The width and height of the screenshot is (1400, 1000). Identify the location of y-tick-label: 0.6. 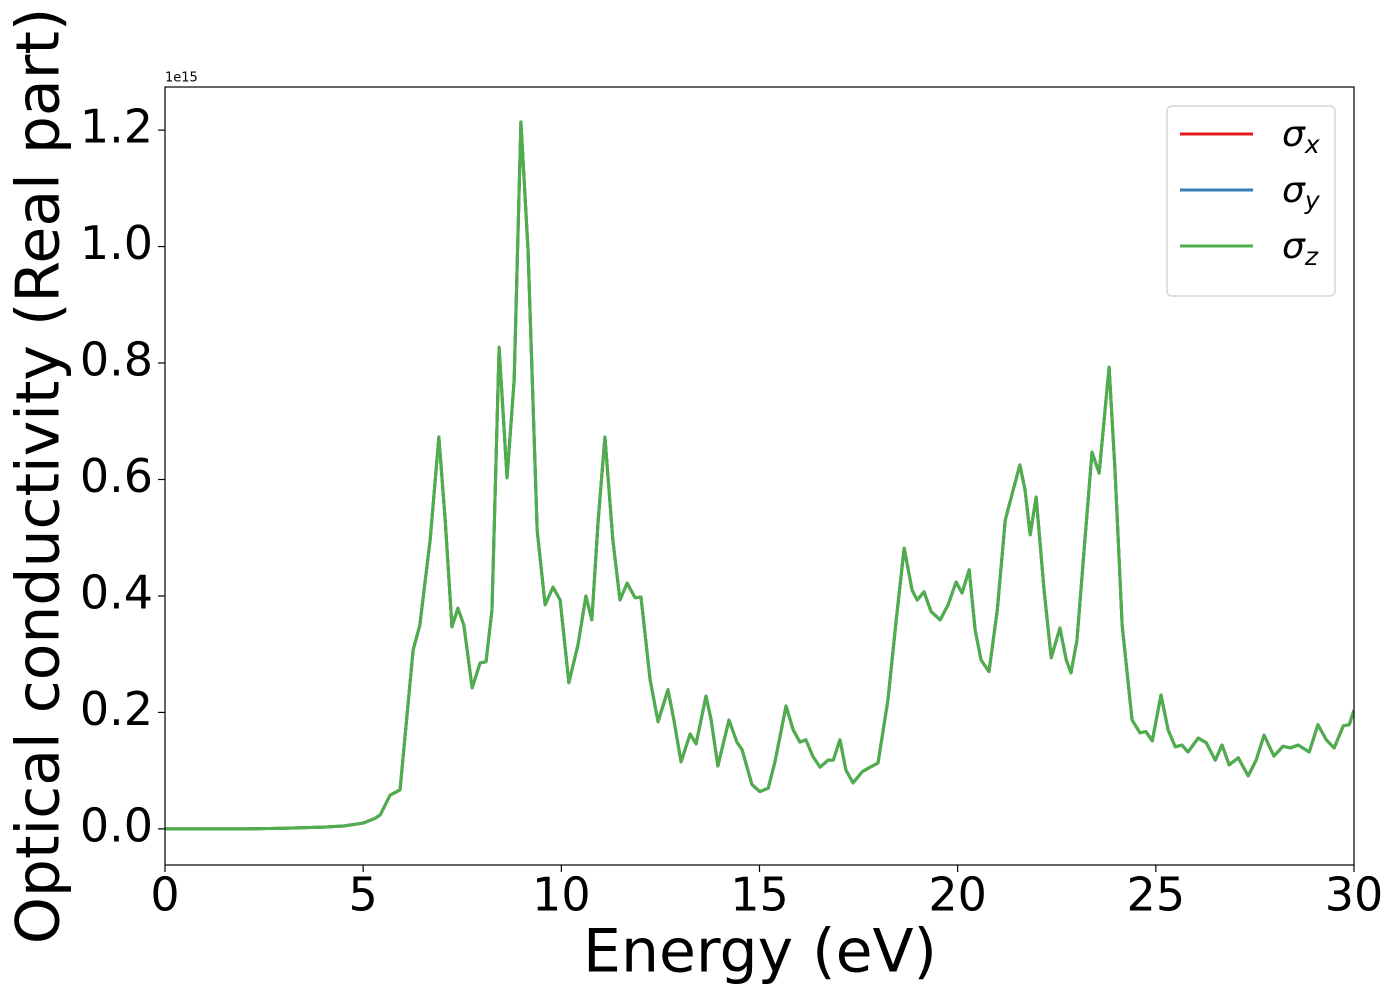
(116, 476).